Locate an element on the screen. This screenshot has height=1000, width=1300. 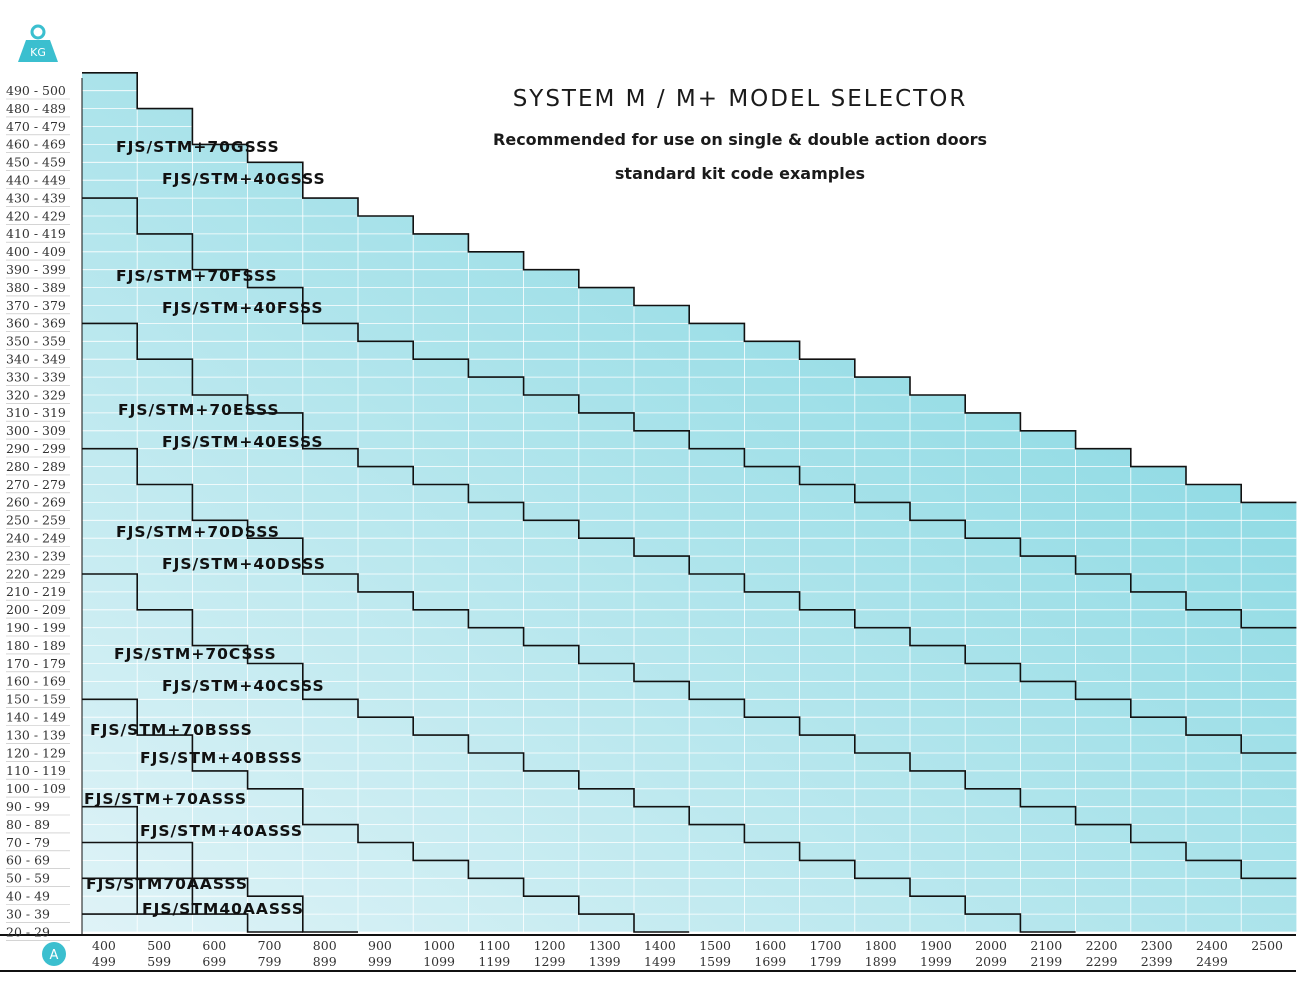
y-tick-label: 180 - 189 is located at coordinates (36, 645).